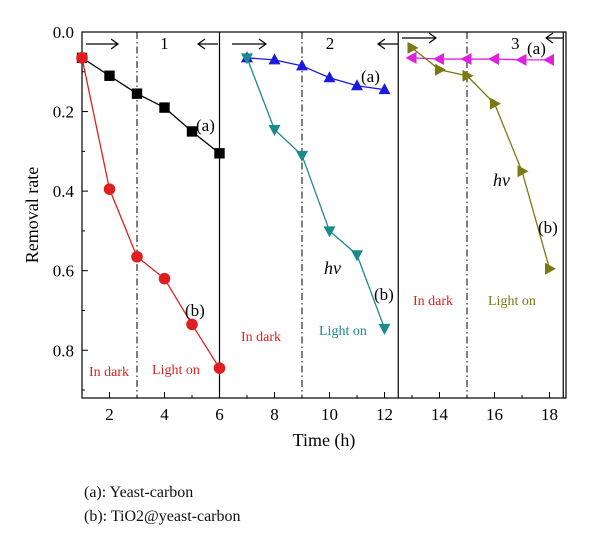 The image size is (600, 549). Describe the element at coordinates (384, 294) in the screenshot. I see `label-b-panel2: (b)` at that location.